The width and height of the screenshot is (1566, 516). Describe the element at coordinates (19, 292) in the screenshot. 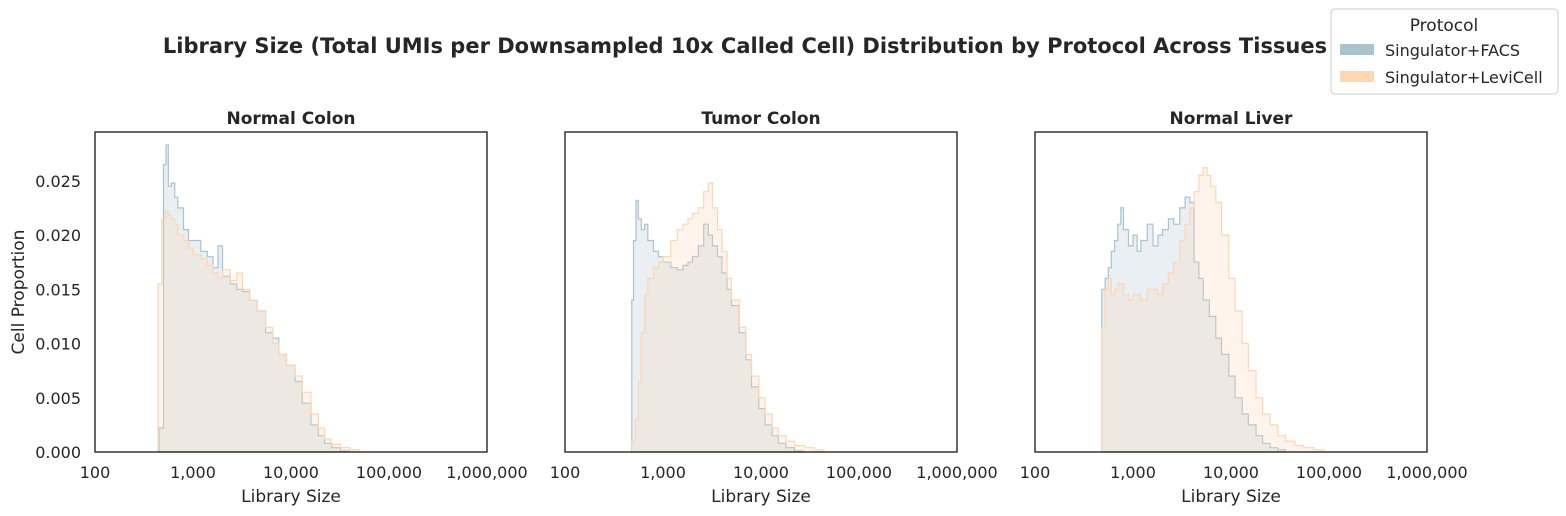

I see `y-axis-label: Cell Proportion` at that location.